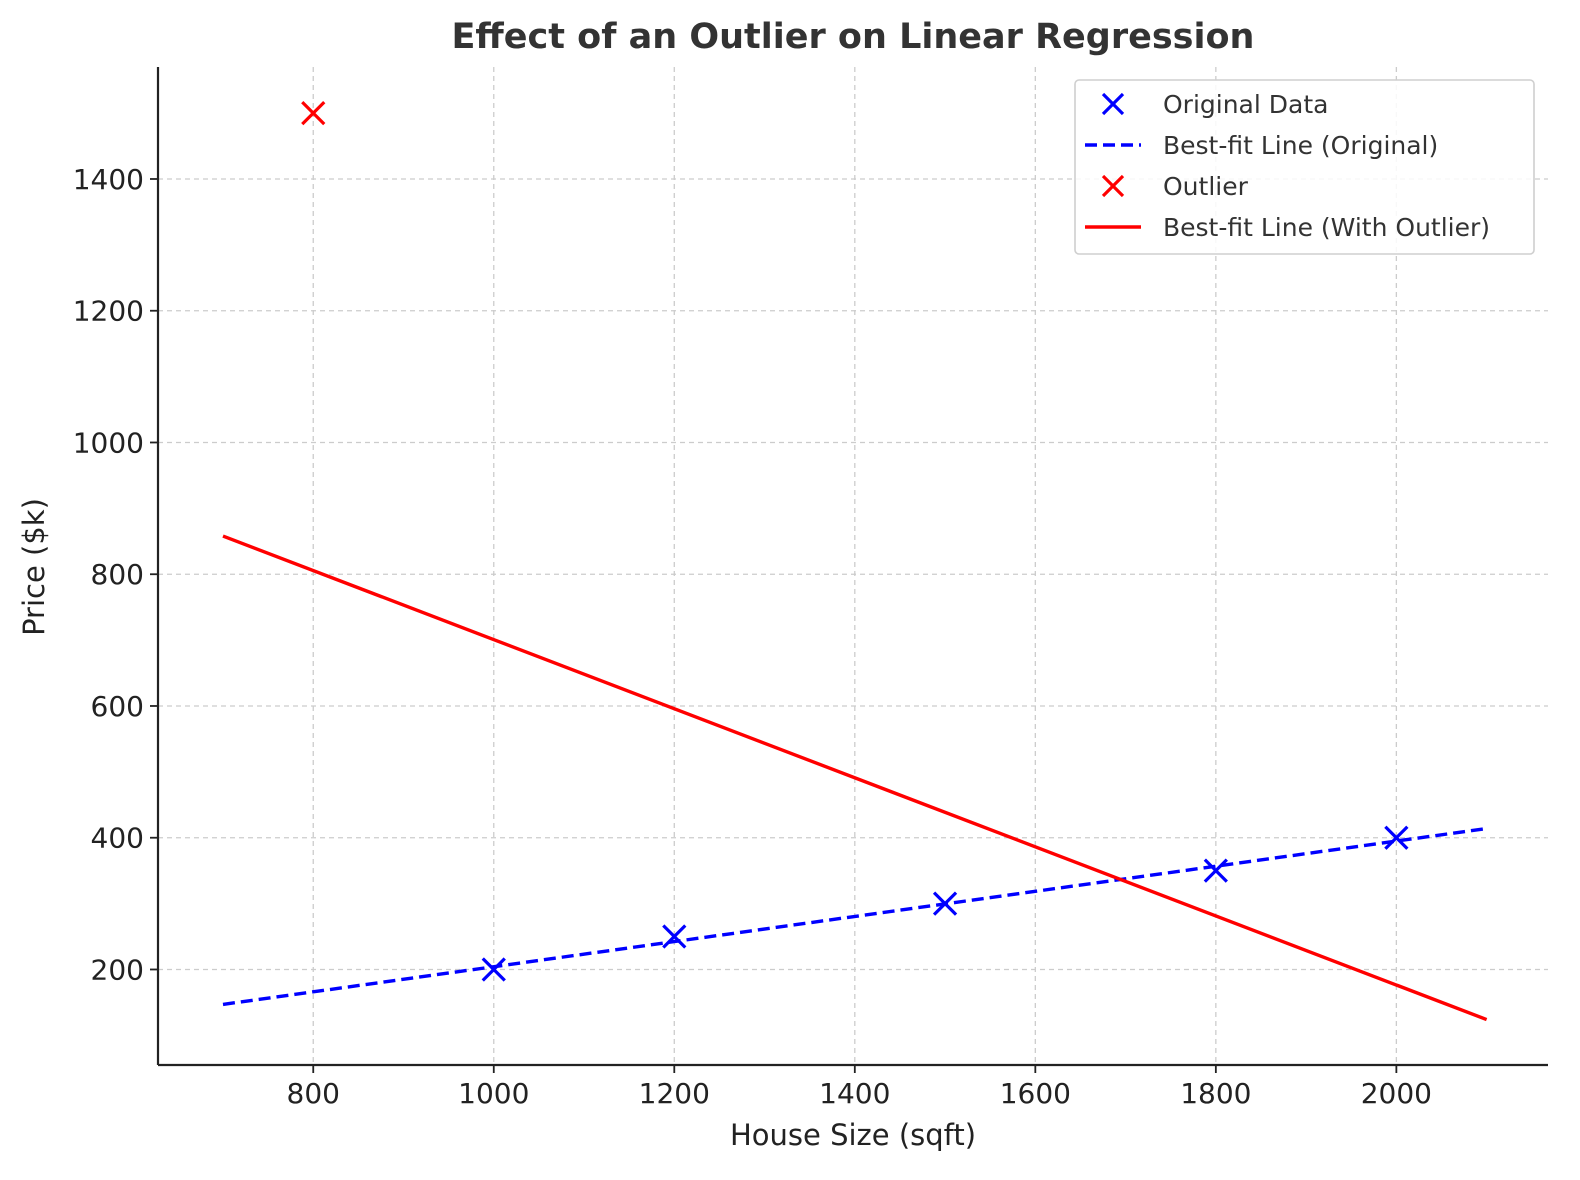 This screenshot has height=1180, width=1580. Describe the element at coordinates (854, 916) in the screenshot. I see `series-line-best-fit-line-original` at that location.